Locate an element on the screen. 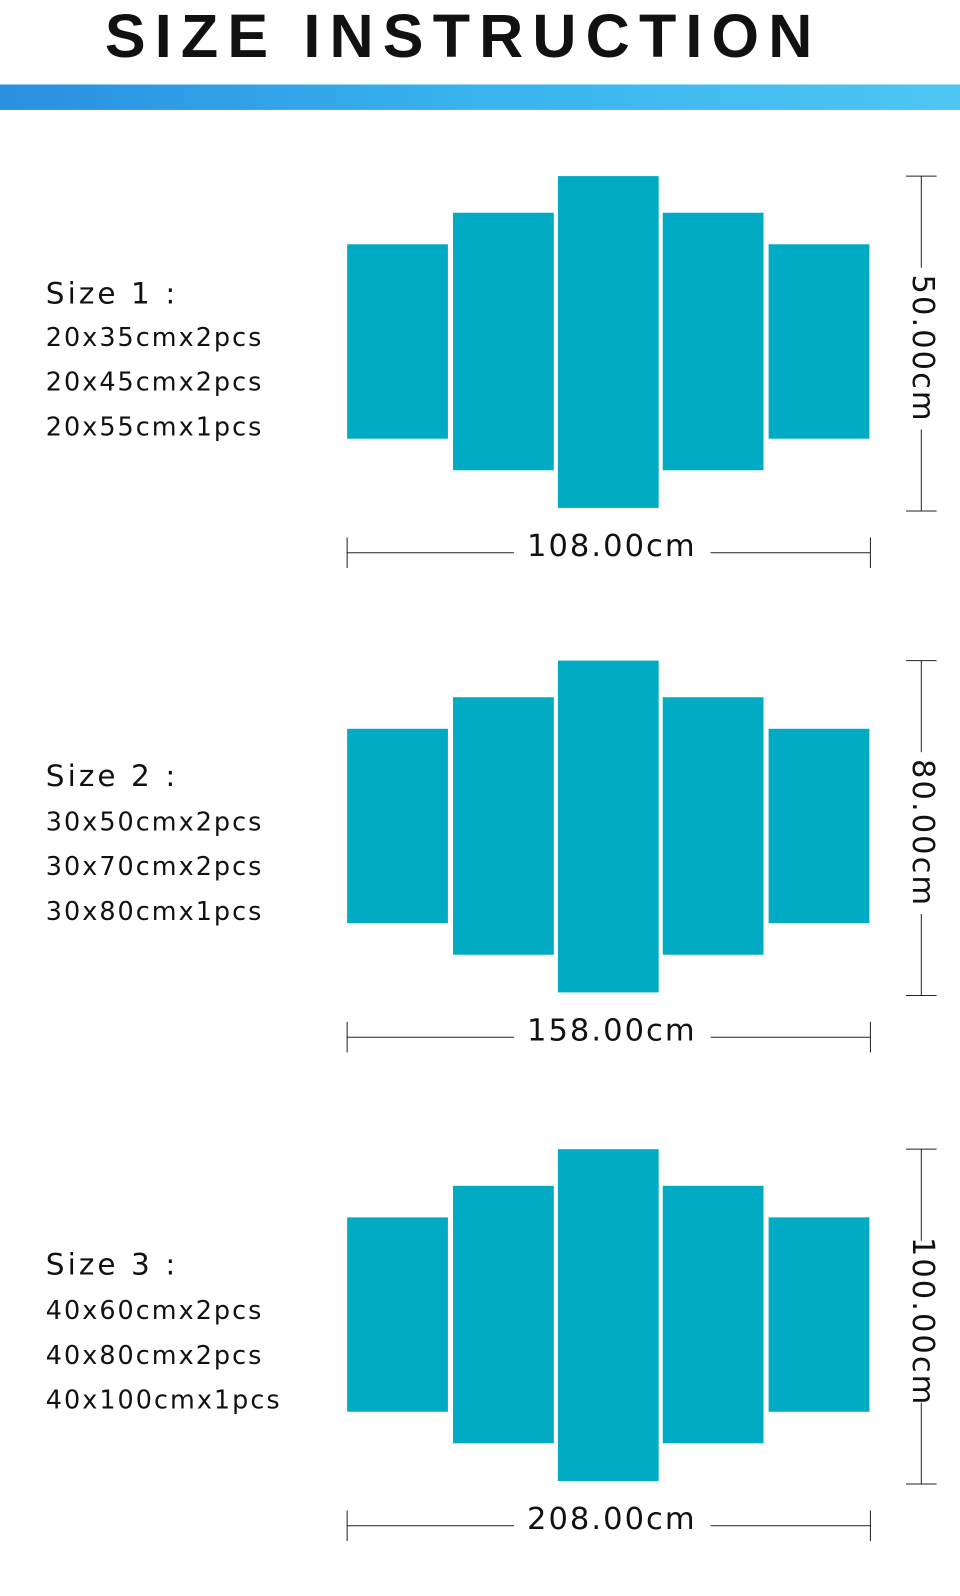 The height and width of the screenshot is (1596, 960). size-label: Size 1 : is located at coordinates (112, 294).